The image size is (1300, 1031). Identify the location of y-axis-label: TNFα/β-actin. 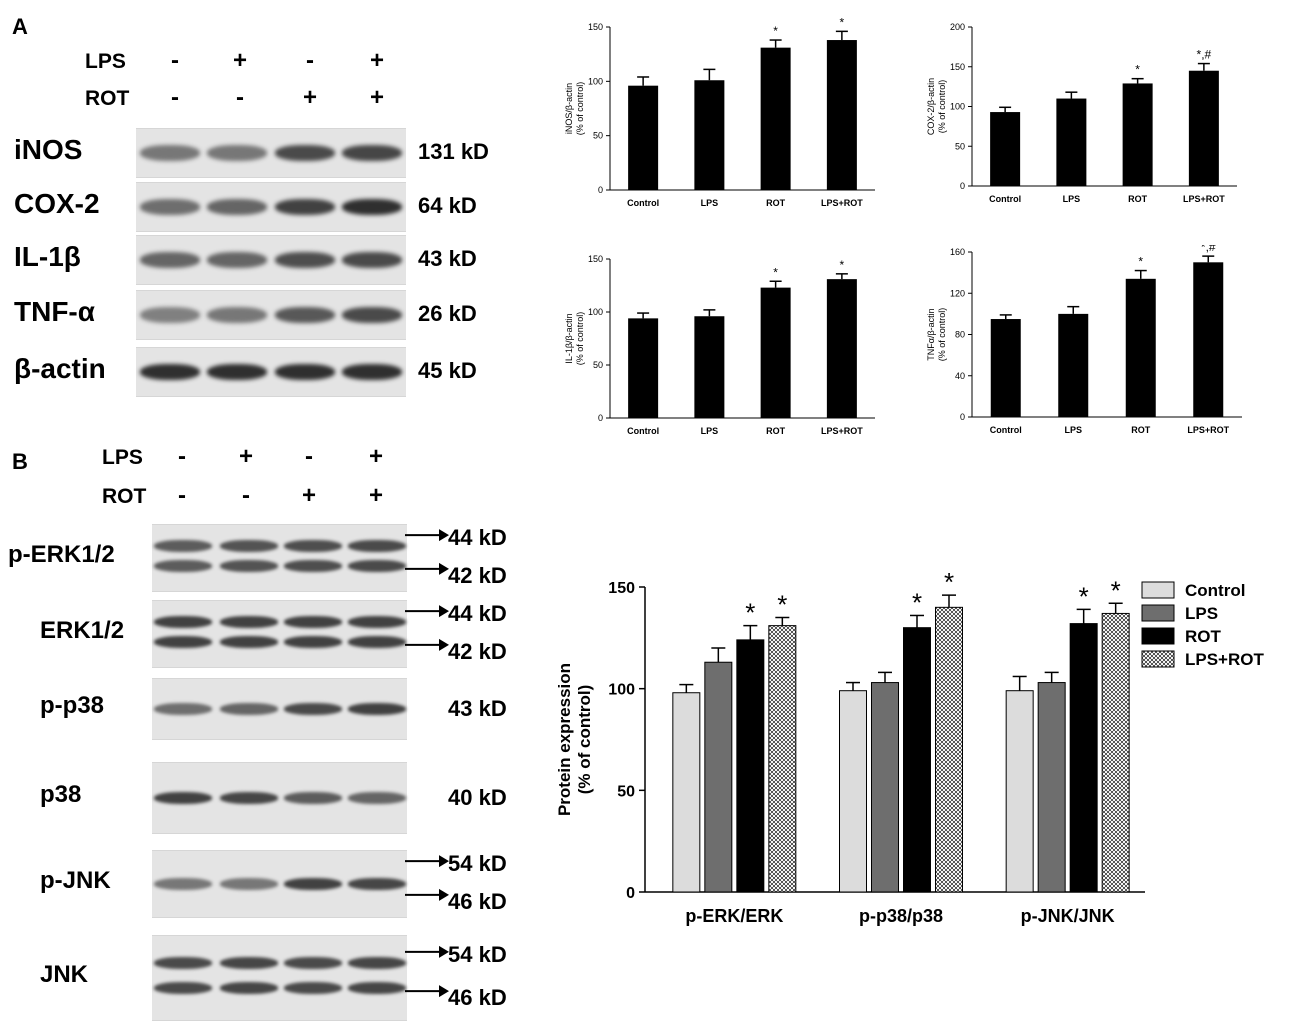
(931, 334).